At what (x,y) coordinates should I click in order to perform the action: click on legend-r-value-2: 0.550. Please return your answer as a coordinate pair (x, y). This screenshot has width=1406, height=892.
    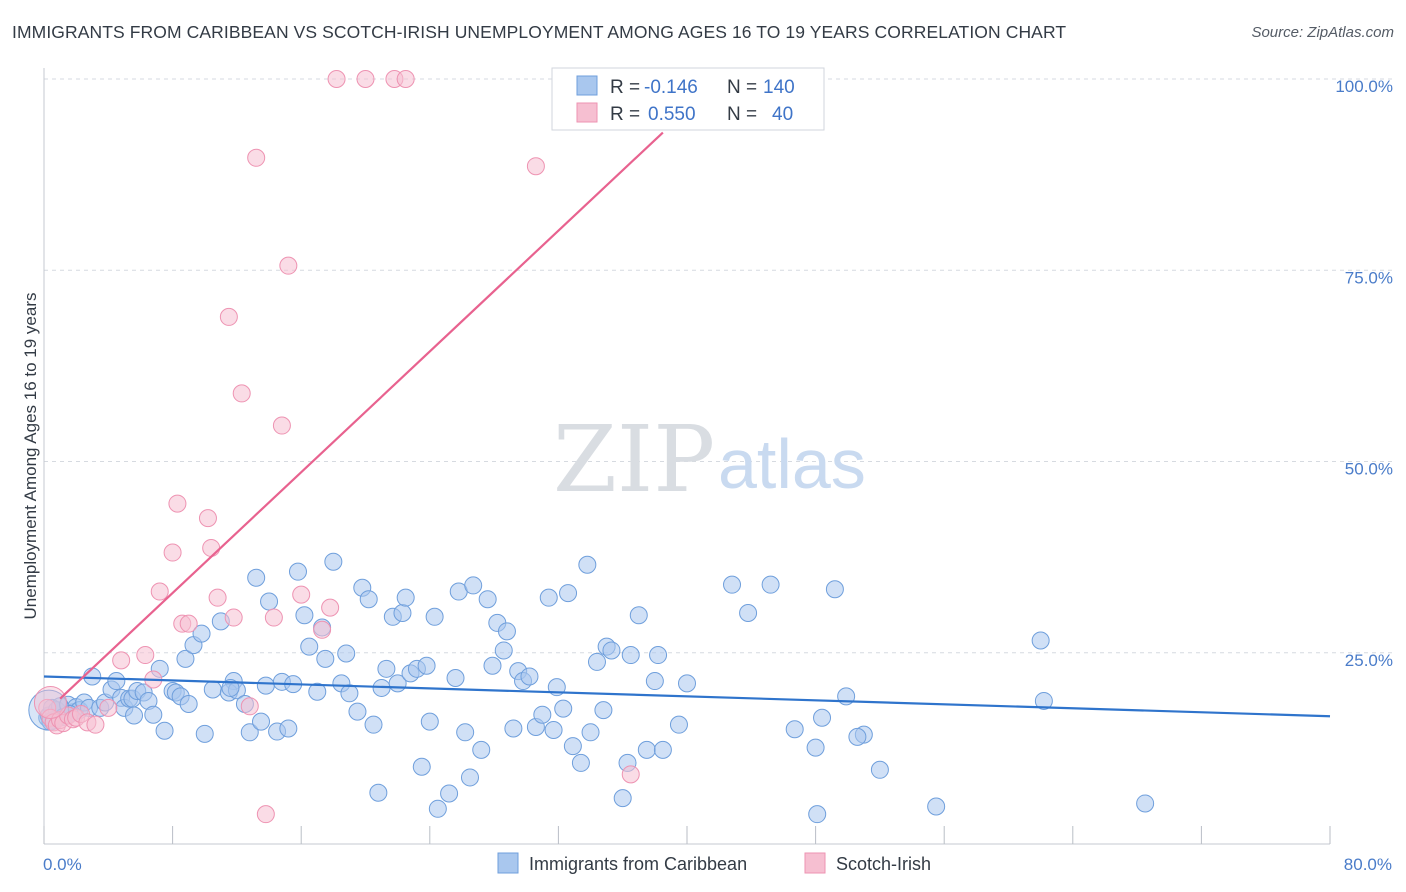
    Looking at the image, I should click on (672, 114).